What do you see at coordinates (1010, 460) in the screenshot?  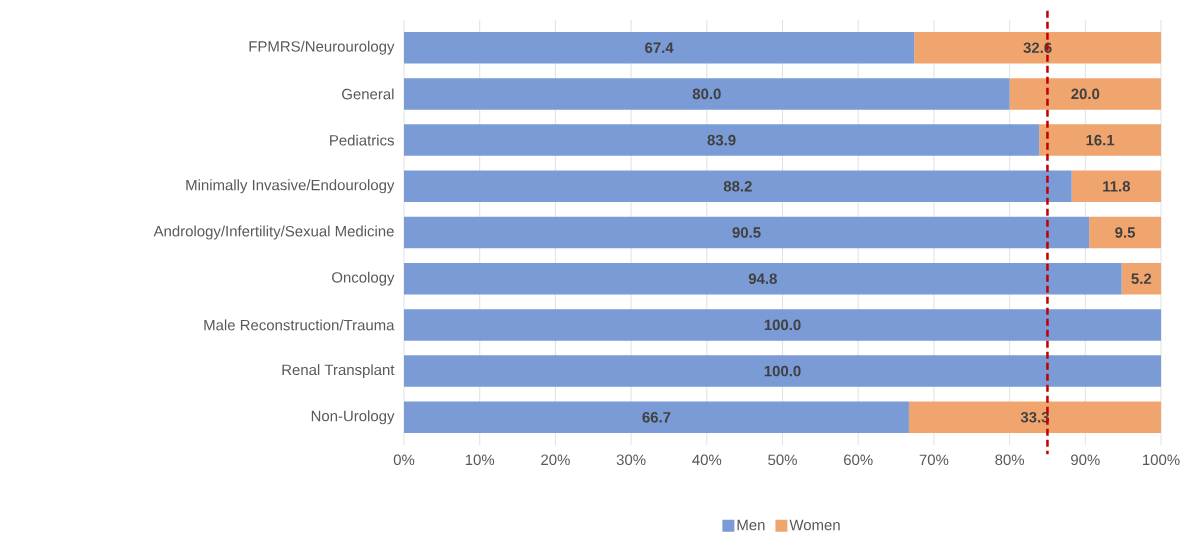 I see `x-tick-label: 80%` at bounding box center [1010, 460].